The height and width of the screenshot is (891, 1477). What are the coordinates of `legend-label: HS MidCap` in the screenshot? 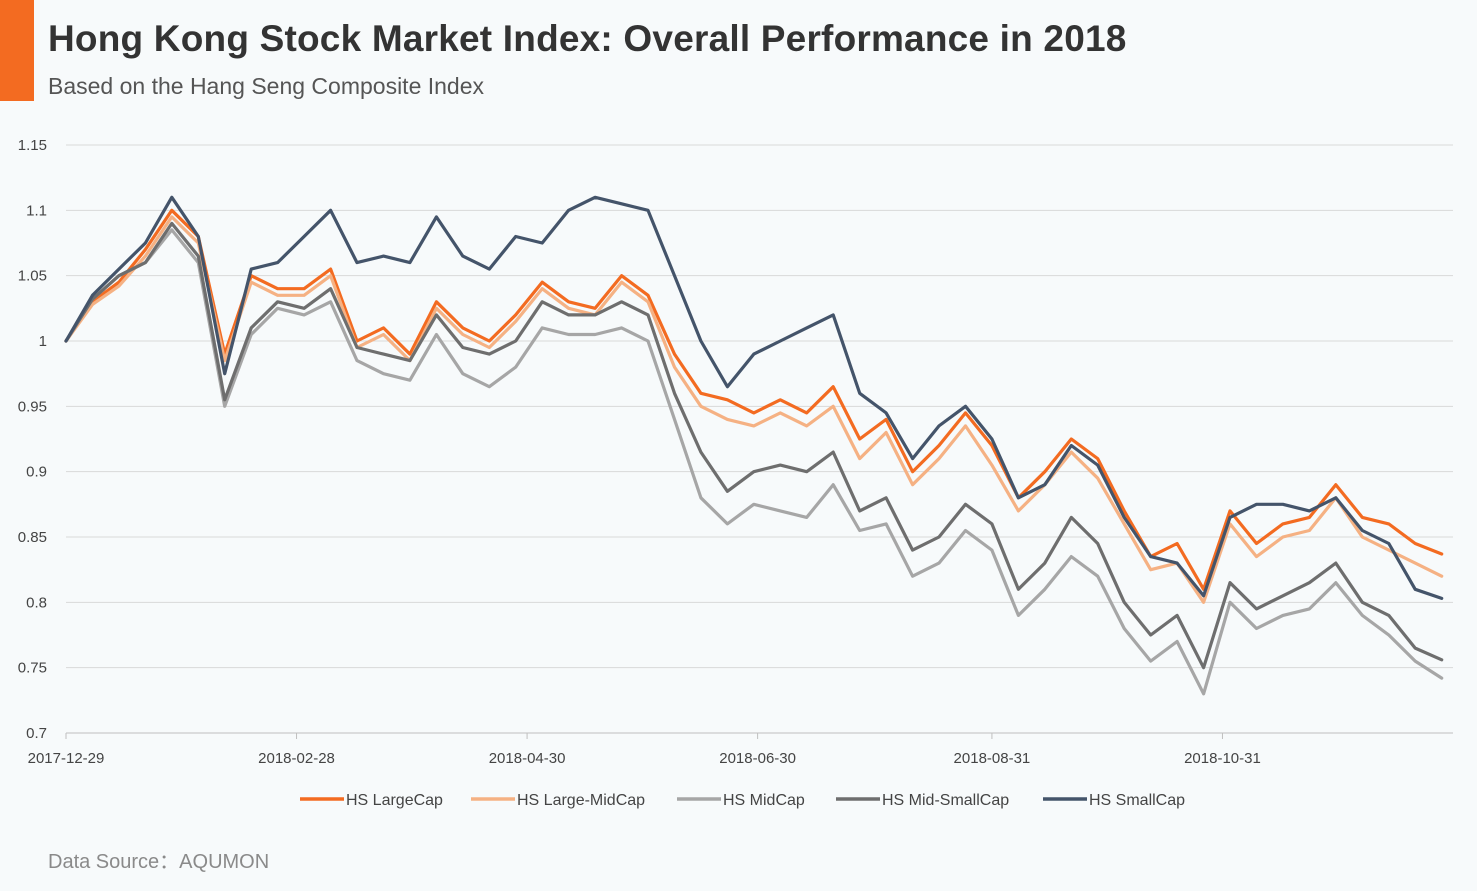 It's located at (764, 800).